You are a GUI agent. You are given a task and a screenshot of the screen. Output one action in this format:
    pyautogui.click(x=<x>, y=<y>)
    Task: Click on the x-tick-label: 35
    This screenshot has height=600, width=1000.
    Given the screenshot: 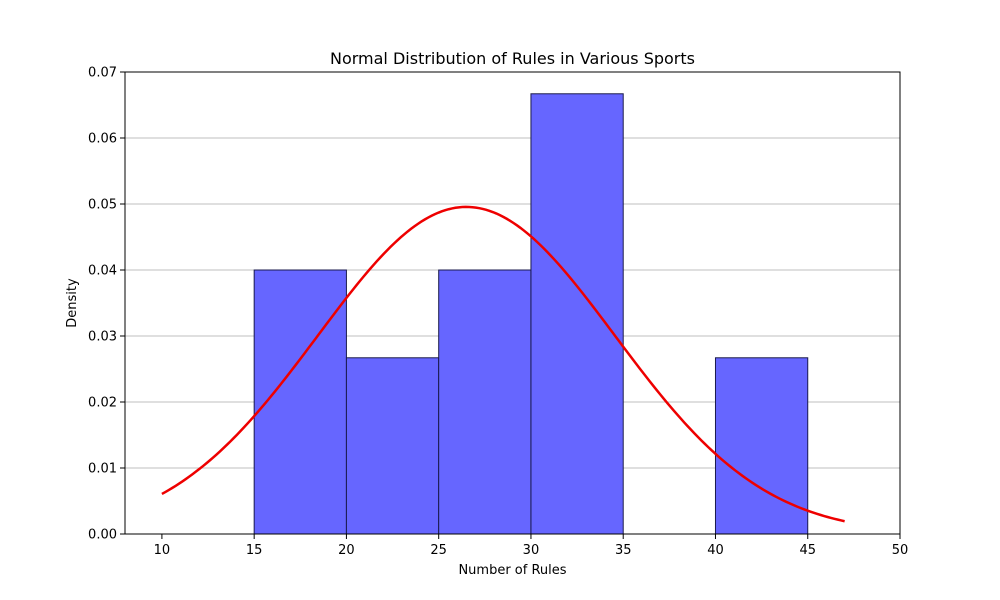 What is the action you would take?
    pyautogui.click(x=623, y=550)
    